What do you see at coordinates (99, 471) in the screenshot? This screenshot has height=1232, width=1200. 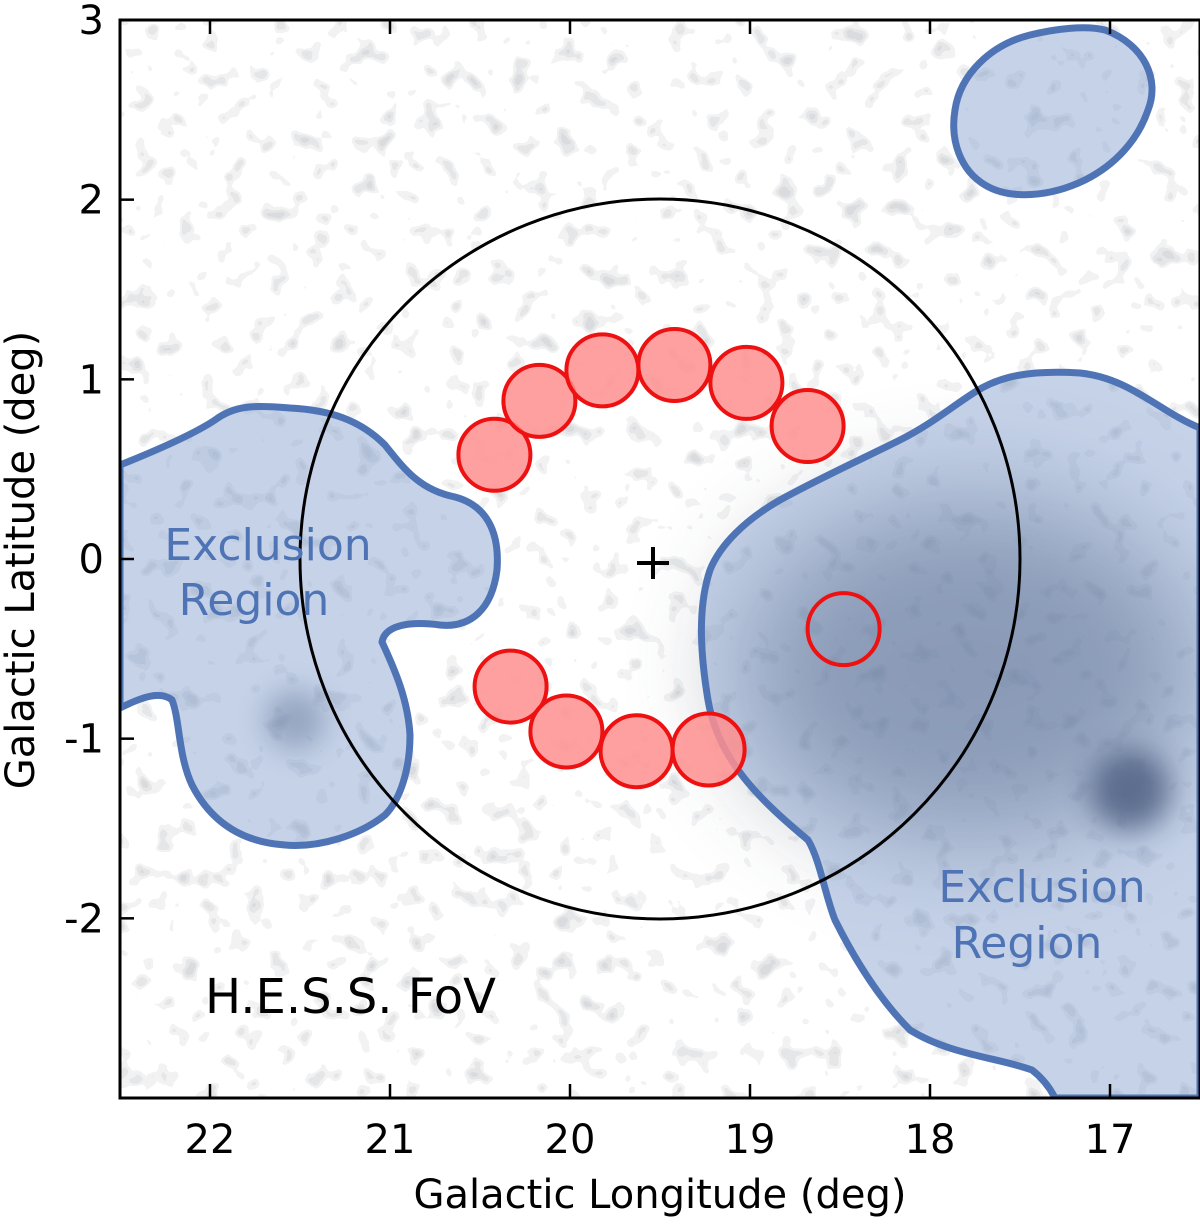 I see `y-axis: 3 2 1 0 -1 -2` at bounding box center [99, 471].